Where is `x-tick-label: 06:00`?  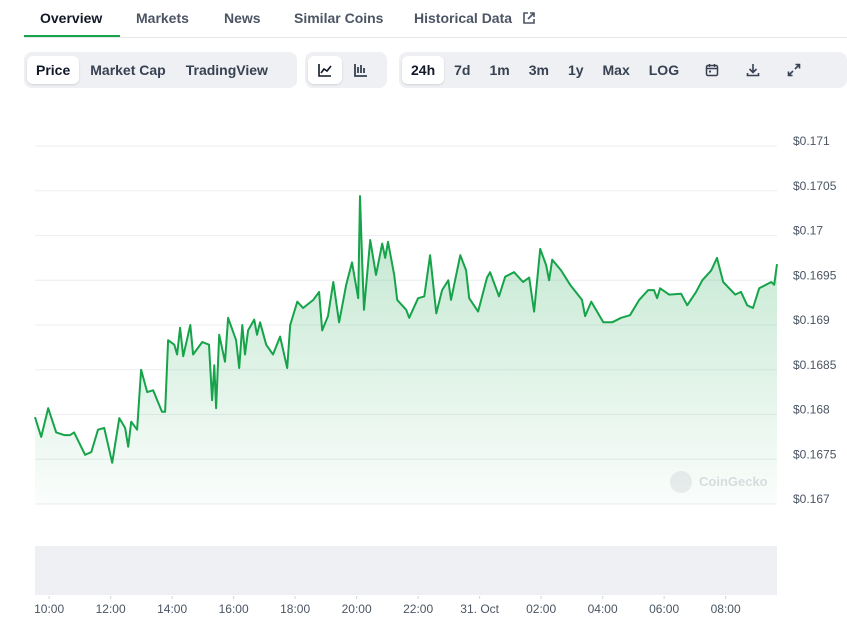 x-tick-label: 06:00 is located at coordinates (664, 609).